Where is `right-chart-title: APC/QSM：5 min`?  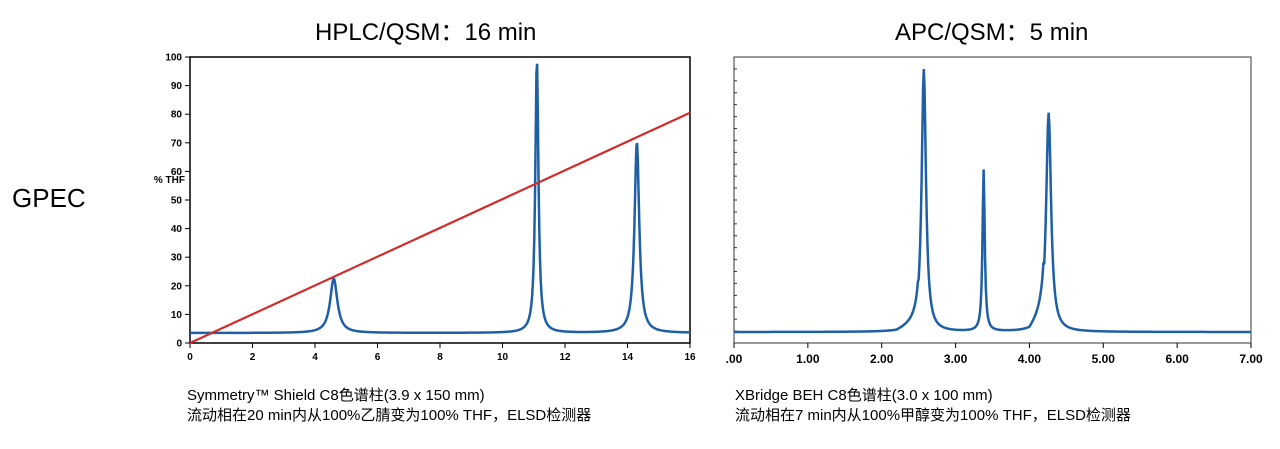 right-chart-title: APC/QSM：5 min is located at coordinates (992, 32).